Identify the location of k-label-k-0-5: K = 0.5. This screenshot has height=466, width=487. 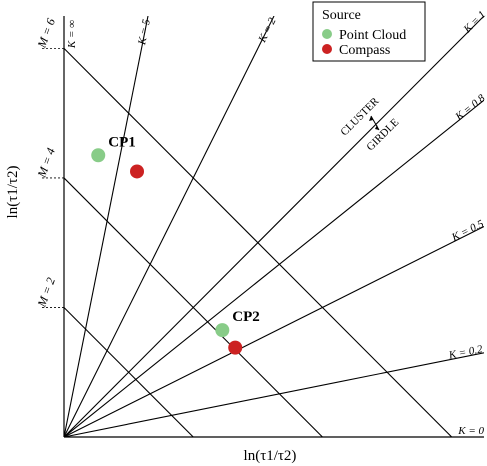
(467, 231).